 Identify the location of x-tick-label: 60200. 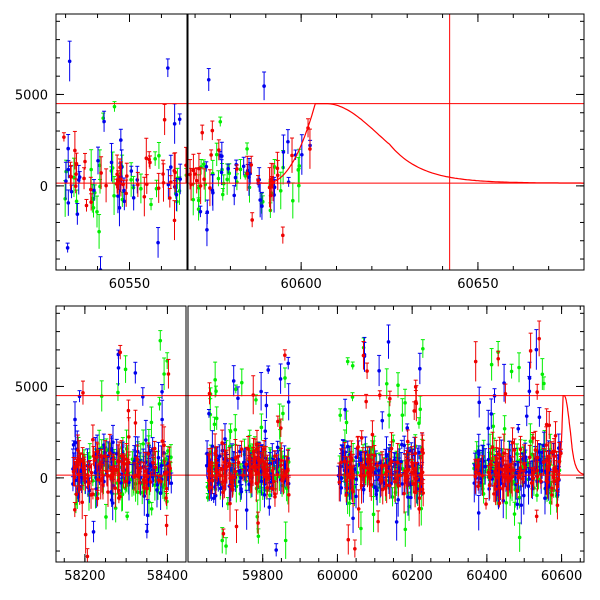
(411, 576).